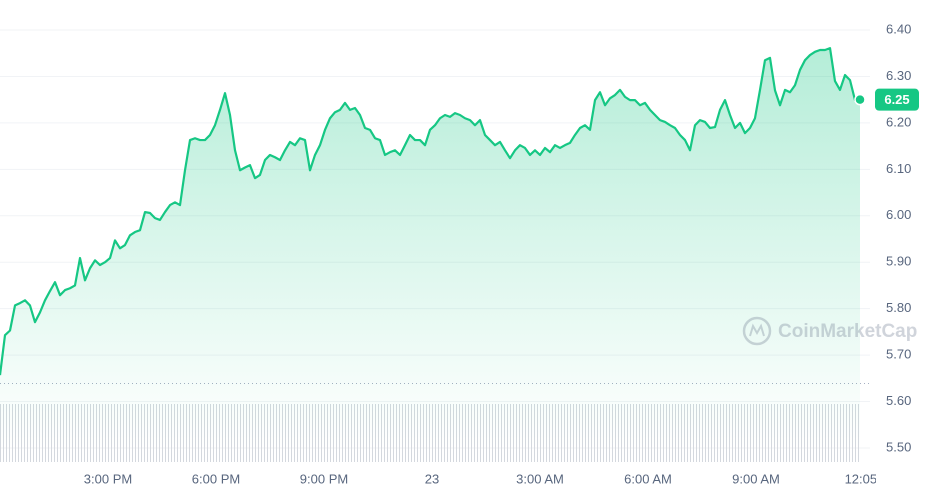  What do you see at coordinates (898, 121) in the screenshot?
I see `y-tick-label: 6.20` at bounding box center [898, 121].